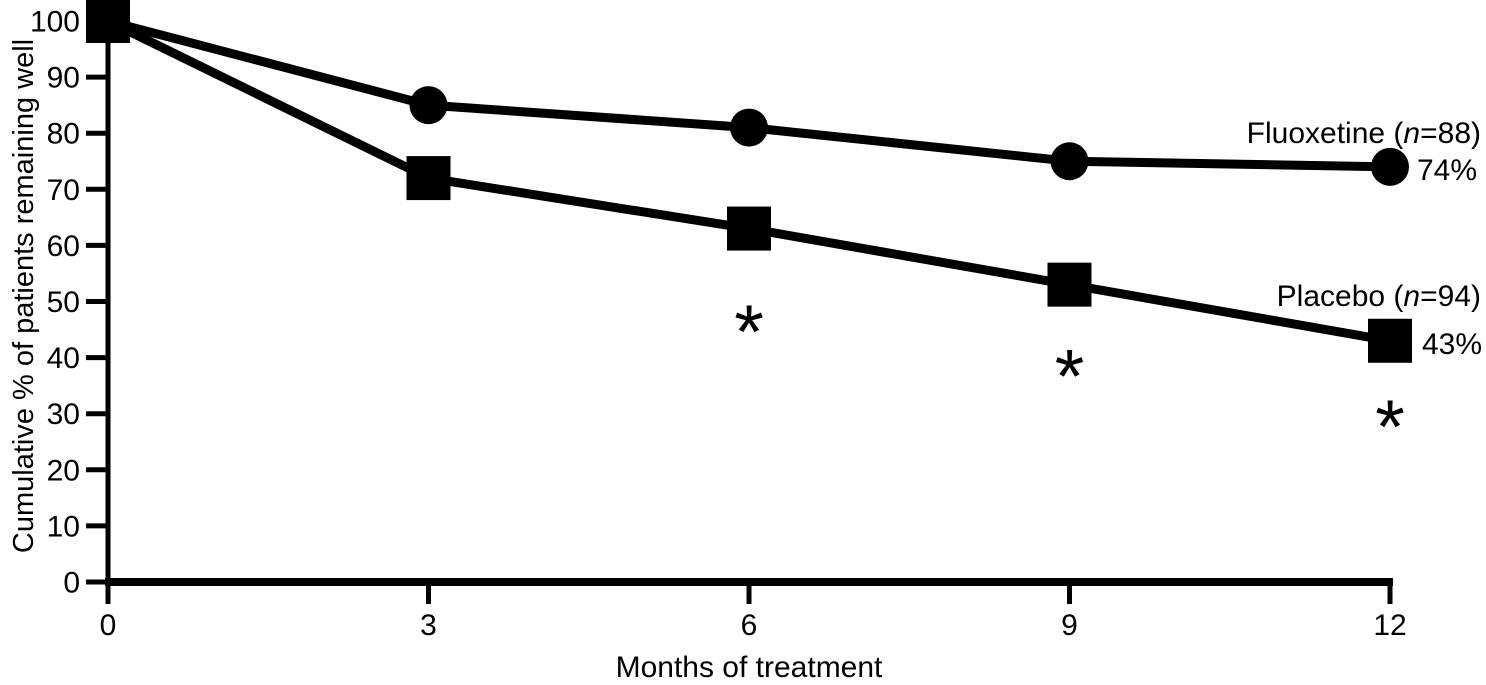 Image resolution: width=1486 pixels, height=685 pixels. What do you see at coordinates (63, 414) in the screenshot?
I see `y-tick-label: 30` at bounding box center [63, 414].